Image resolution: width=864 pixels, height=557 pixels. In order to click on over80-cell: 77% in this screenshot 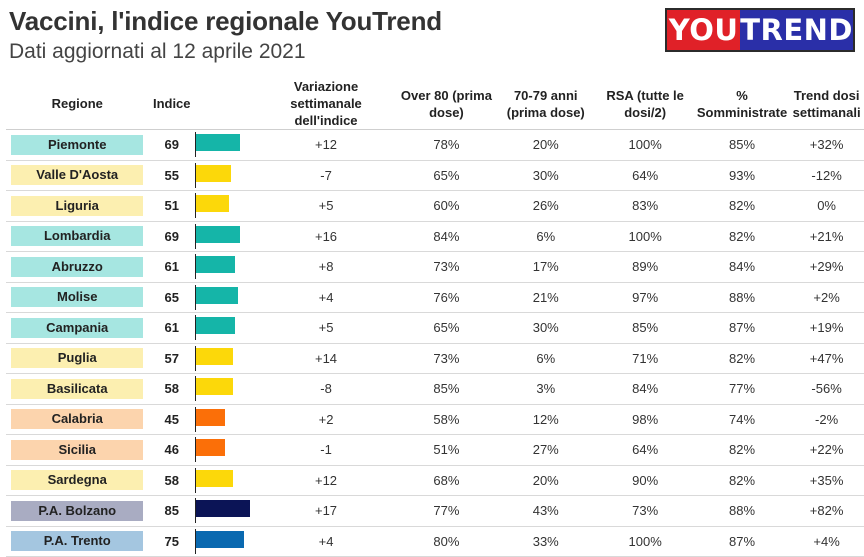, I will do `click(446, 511)`.